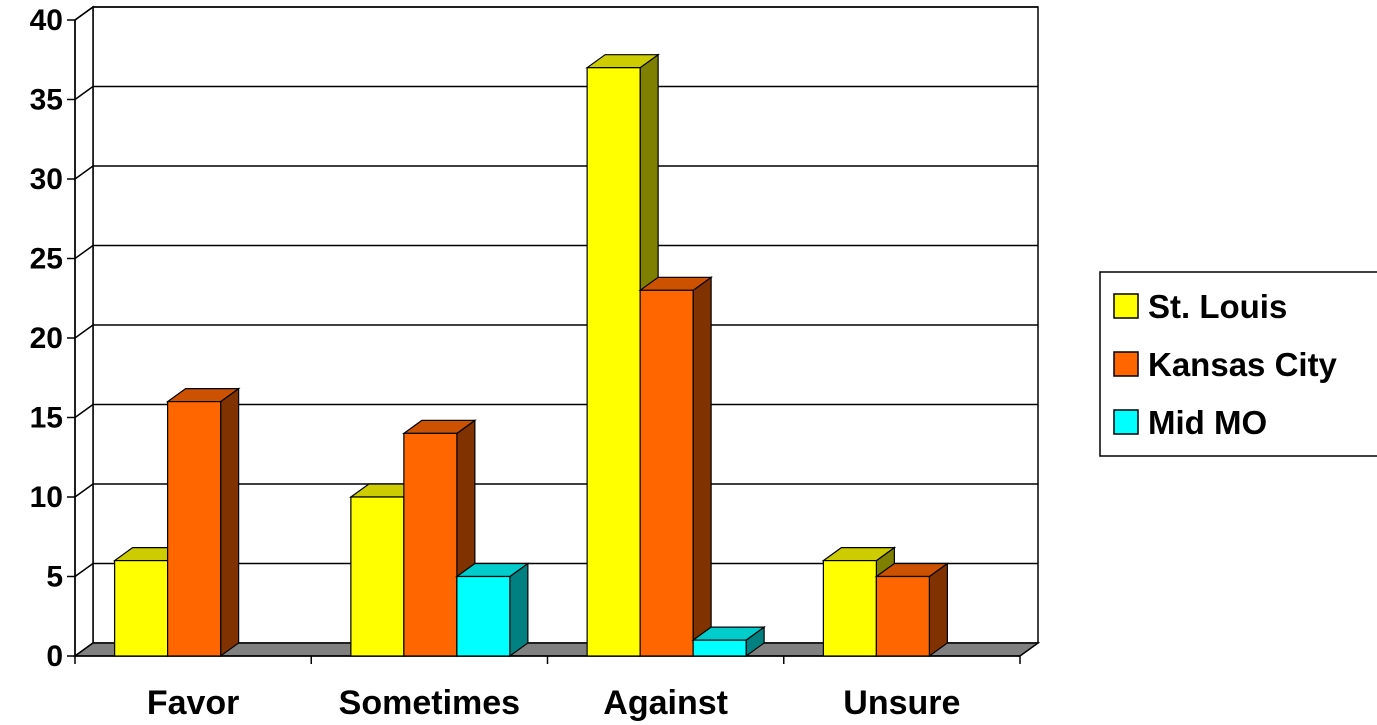  What do you see at coordinates (46, 259) in the screenshot?
I see `y-tick-label: 25` at bounding box center [46, 259].